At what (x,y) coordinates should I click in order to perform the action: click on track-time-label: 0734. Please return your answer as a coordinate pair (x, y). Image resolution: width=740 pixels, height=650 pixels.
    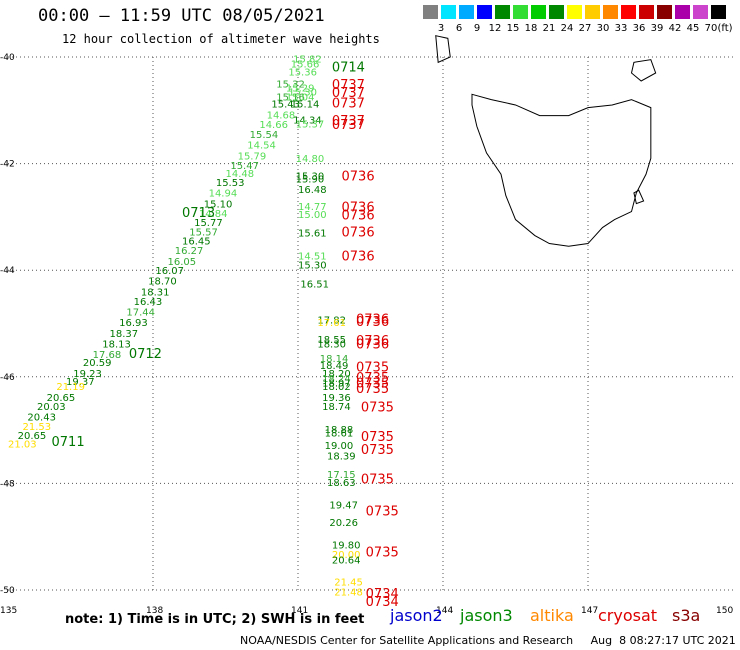
    Looking at the image, I should click on (382, 602).